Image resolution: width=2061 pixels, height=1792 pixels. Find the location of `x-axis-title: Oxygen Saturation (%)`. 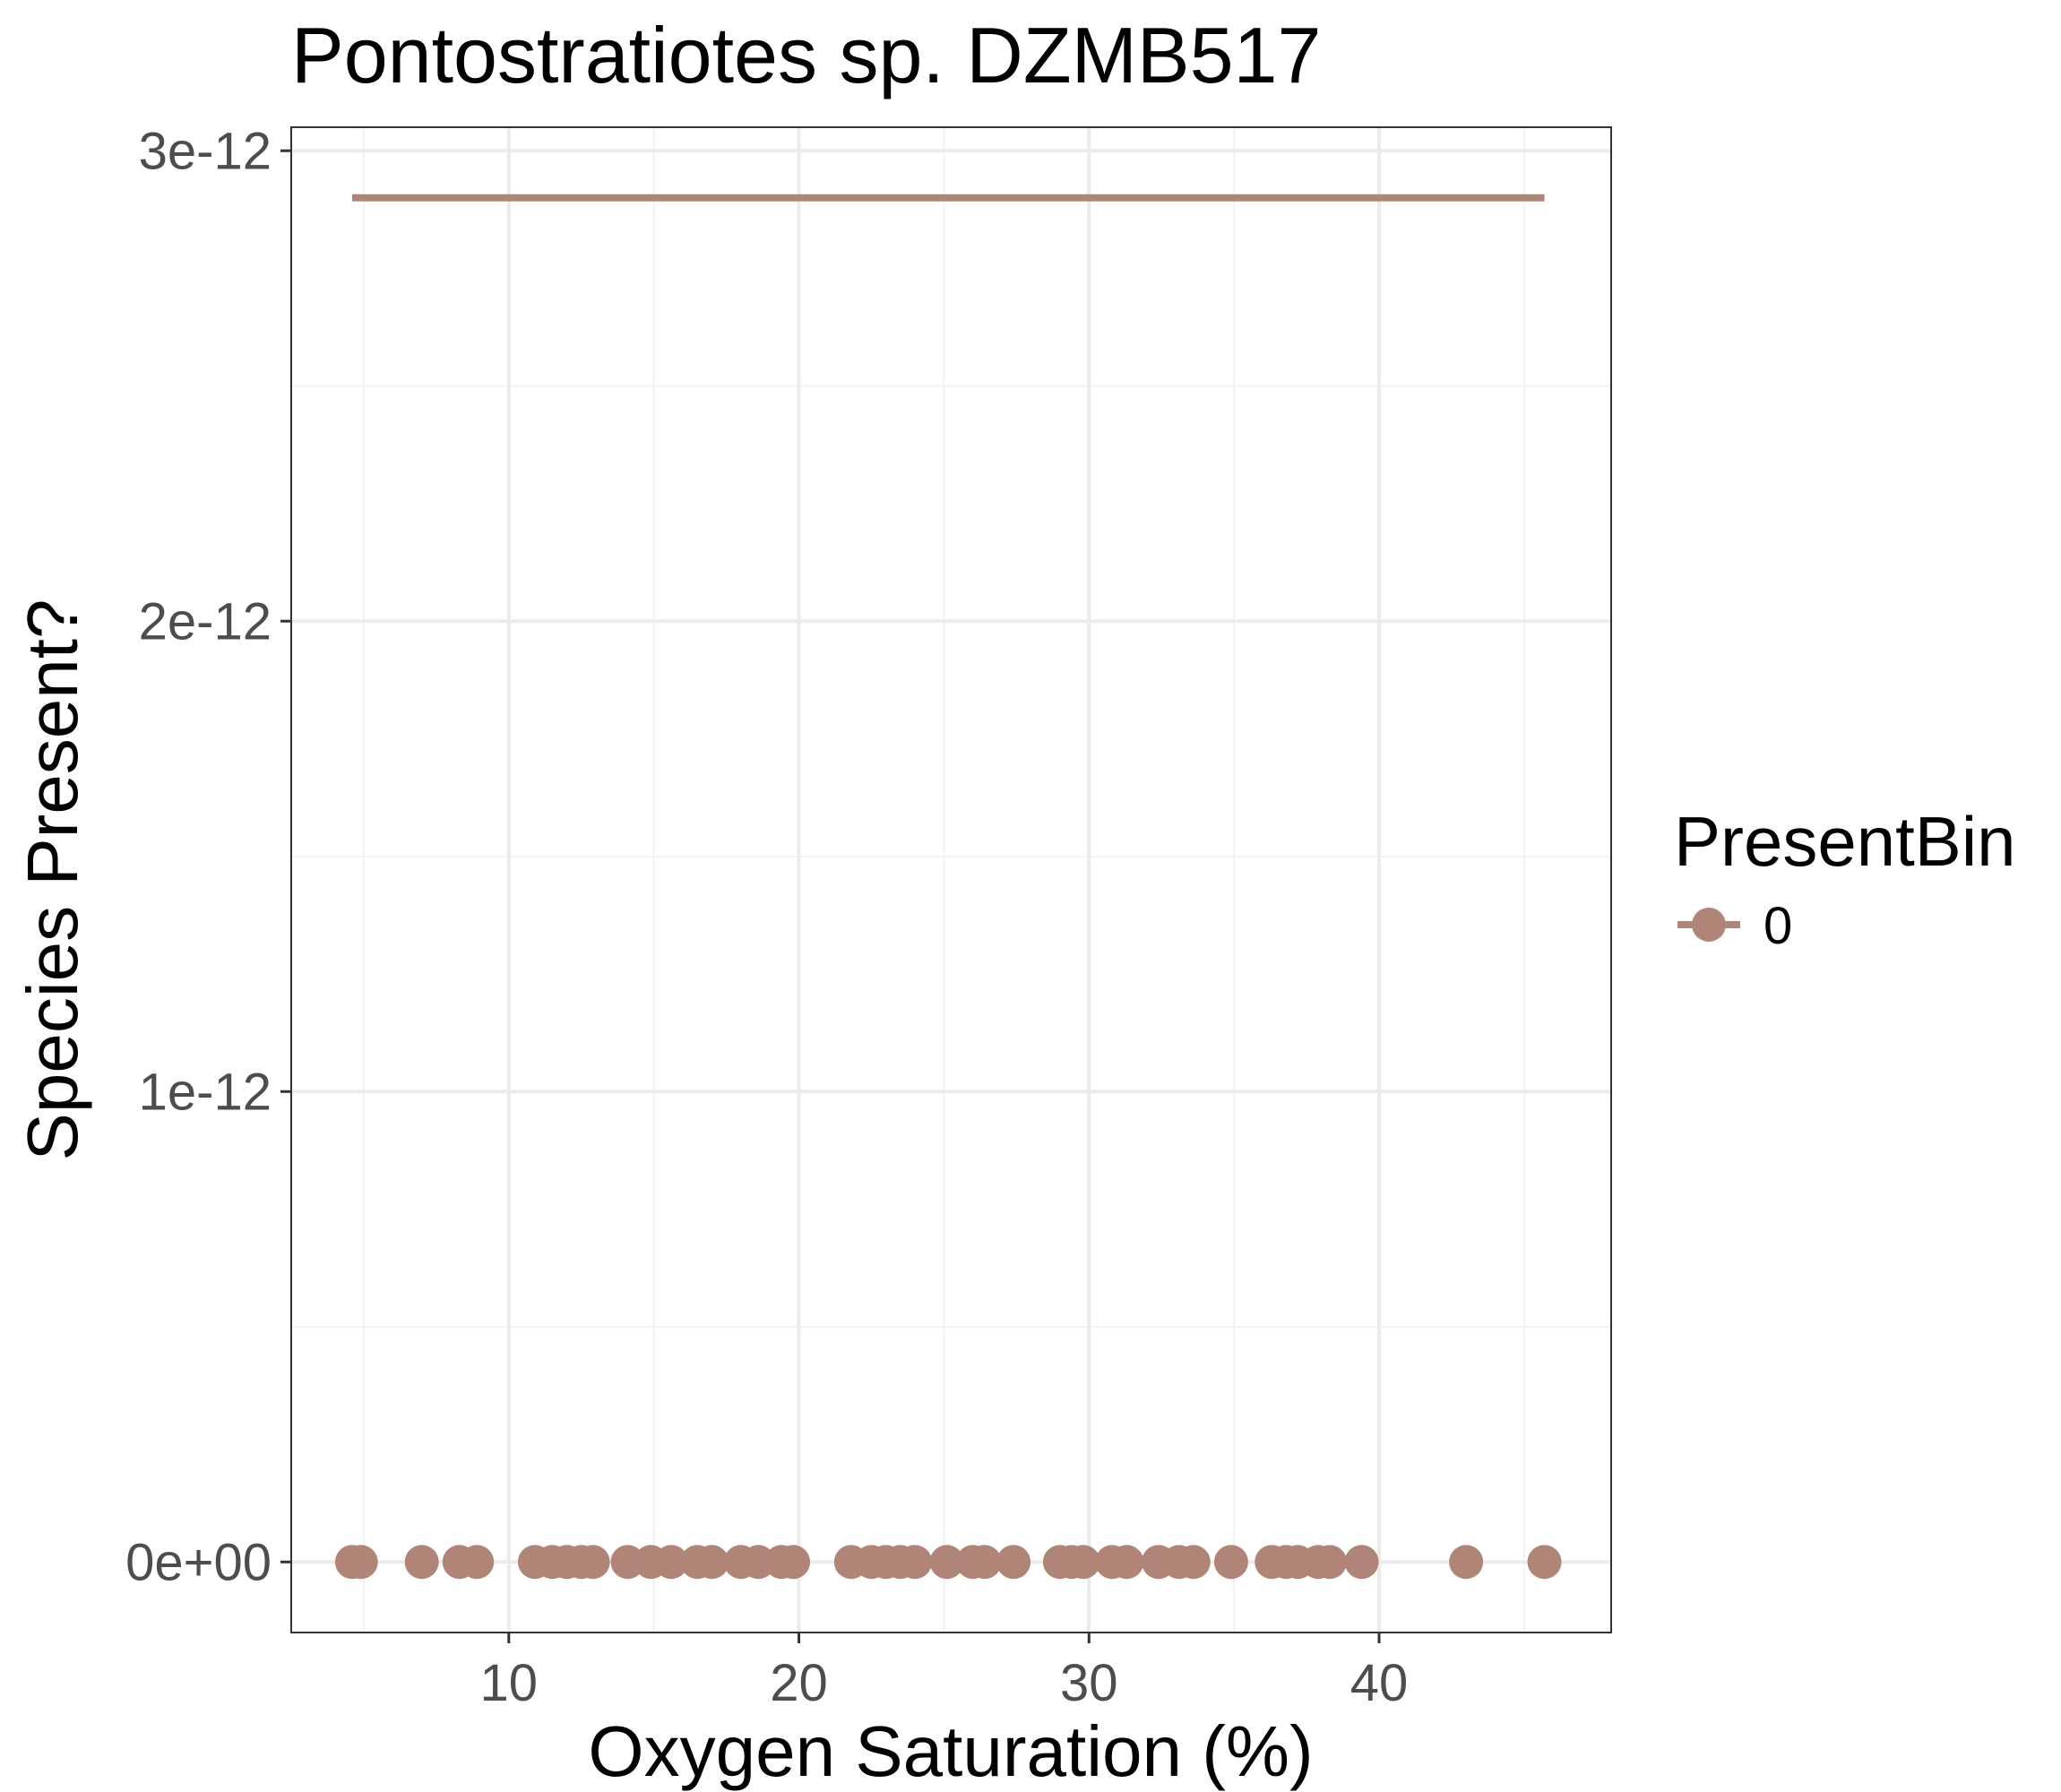

x-axis-title: Oxygen Saturation (%) is located at coordinates (950, 1751).